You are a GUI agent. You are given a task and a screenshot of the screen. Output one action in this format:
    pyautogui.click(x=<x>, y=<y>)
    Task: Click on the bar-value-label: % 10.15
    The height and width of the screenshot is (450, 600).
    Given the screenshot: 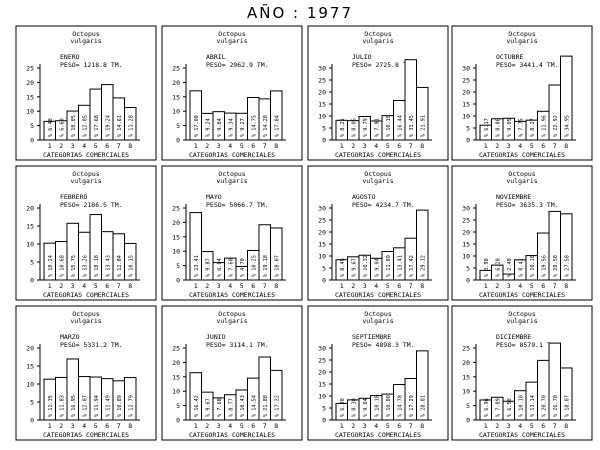 What is the action you would take?
    pyautogui.click(x=389, y=126)
    